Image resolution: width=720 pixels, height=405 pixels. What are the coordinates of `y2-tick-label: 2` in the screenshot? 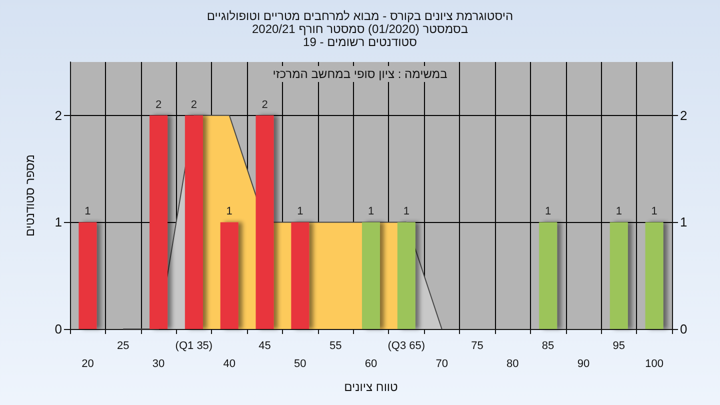 It's located at (684, 115).